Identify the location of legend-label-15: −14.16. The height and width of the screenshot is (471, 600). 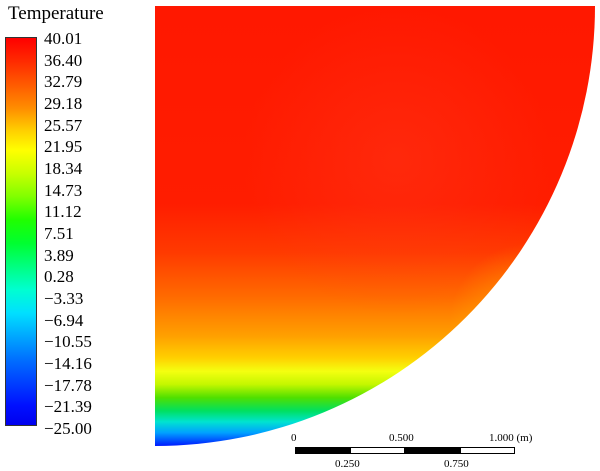
(68, 363).